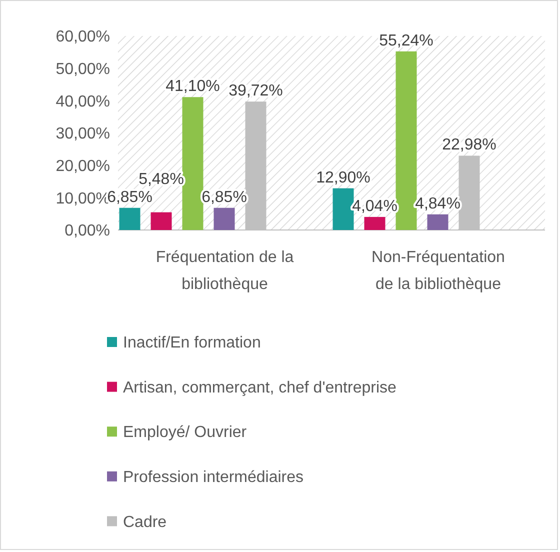  Describe the element at coordinates (145, 522) in the screenshot. I see `legend-label: Cadre` at that location.